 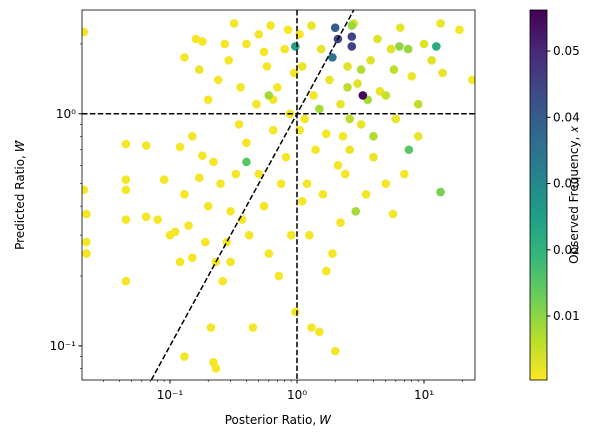 What do you see at coordinates (566, 51) in the screenshot?
I see `colorbar-tick-label: 0.05` at bounding box center [566, 51].